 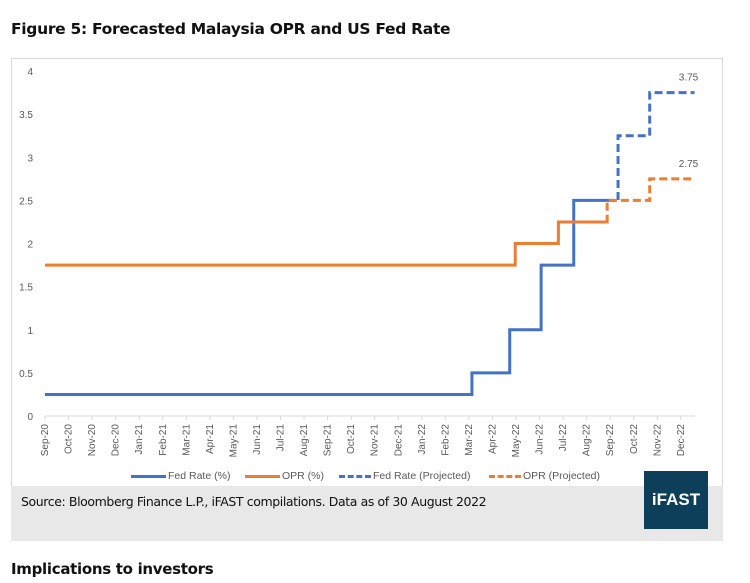 What do you see at coordinates (199, 476) in the screenshot?
I see `legend-label: Fed Rate (%)` at bounding box center [199, 476].